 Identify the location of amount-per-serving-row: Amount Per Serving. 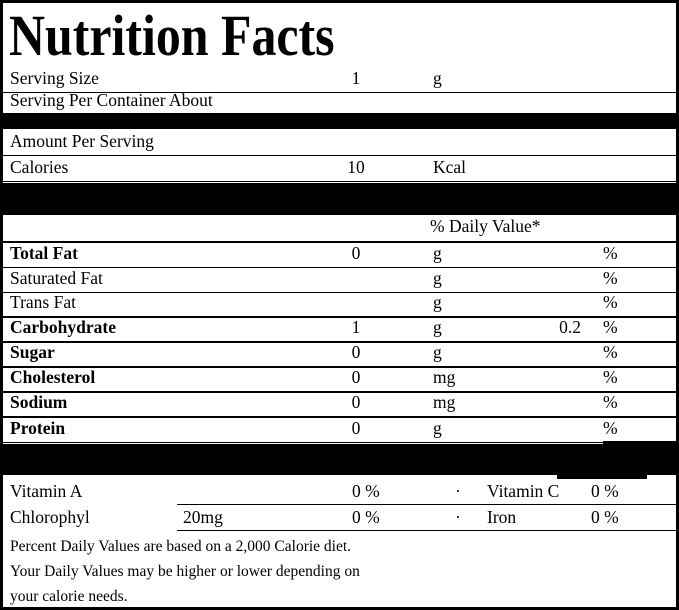
(339, 143).